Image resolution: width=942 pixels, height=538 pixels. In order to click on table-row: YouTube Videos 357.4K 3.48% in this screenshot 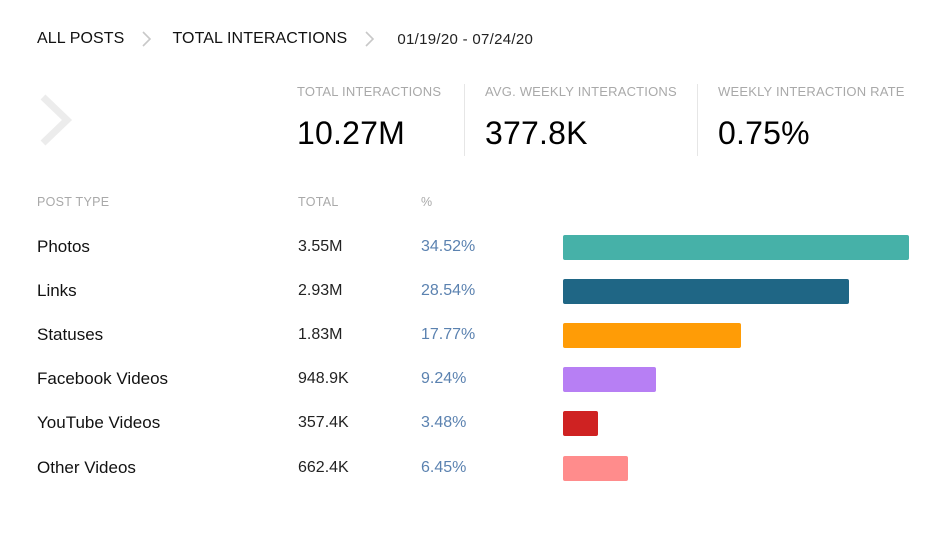, I will do `click(471, 424)`.